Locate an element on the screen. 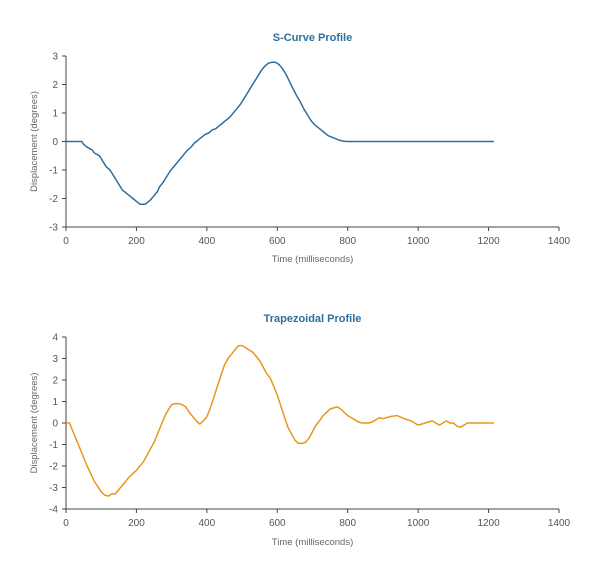 Image resolution: width=600 pixels, height=571 pixels. chart-title: S-Curve Profile is located at coordinates (312, 38).